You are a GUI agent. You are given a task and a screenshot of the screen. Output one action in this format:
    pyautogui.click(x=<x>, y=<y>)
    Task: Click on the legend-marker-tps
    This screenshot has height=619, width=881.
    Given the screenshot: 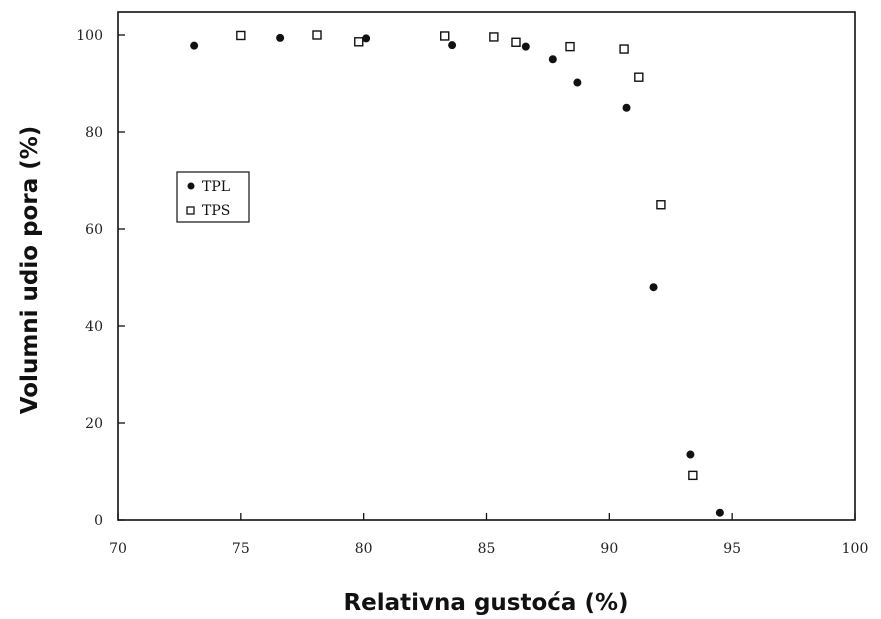 What is the action you would take?
    pyautogui.click(x=190, y=210)
    